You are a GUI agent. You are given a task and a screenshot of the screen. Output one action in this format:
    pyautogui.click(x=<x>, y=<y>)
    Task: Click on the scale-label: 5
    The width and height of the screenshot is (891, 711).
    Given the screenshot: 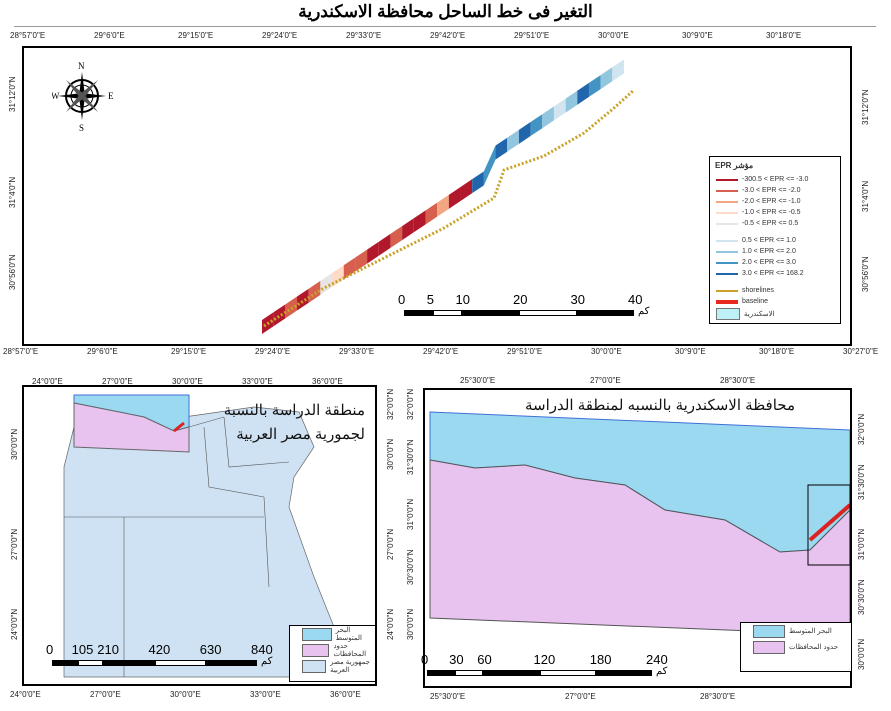 What is the action you would take?
    pyautogui.click(x=430, y=299)
    